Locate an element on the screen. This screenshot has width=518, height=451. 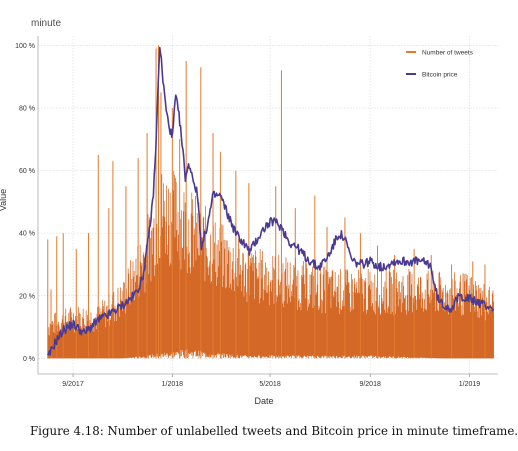
y-axis-label: Value is located at coordinates (4, 200).